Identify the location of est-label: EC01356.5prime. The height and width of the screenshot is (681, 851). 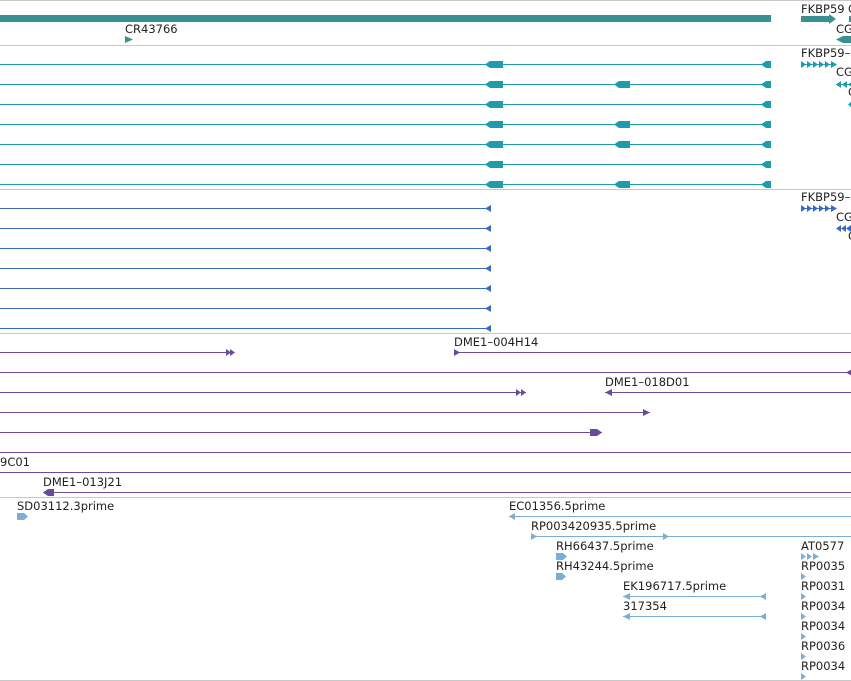
(557, 506).